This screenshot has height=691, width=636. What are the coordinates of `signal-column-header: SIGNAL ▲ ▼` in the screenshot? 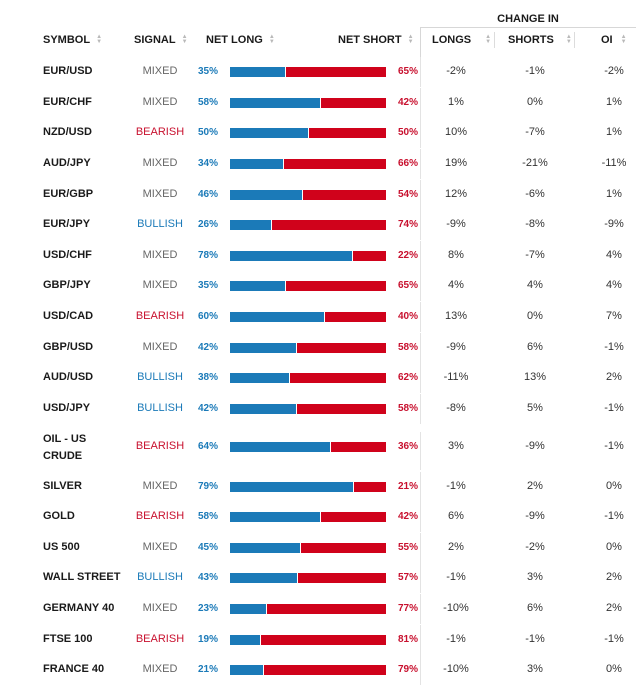 It's located at (161, 40).